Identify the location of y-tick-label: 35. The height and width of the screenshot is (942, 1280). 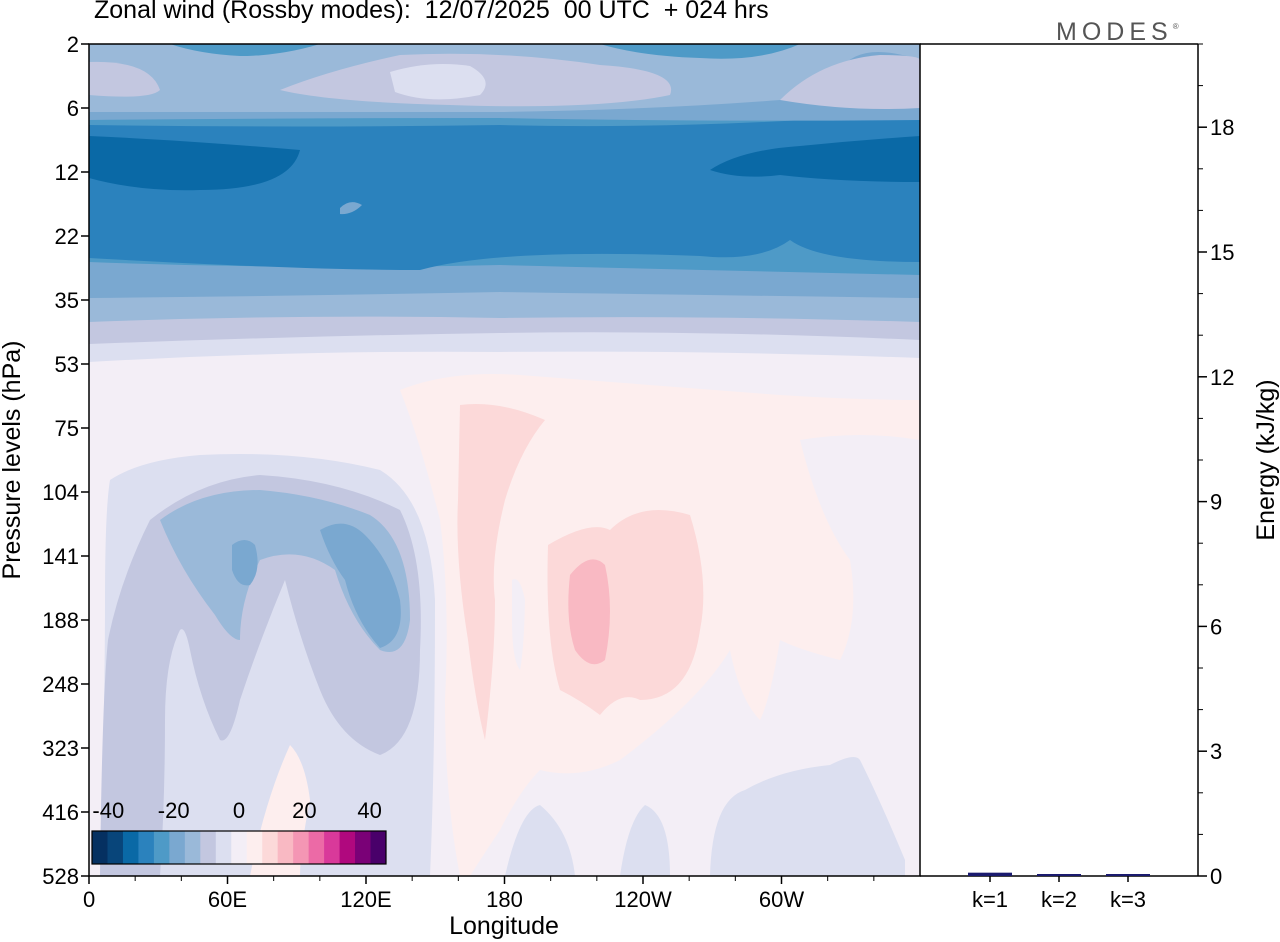
(67, 300).